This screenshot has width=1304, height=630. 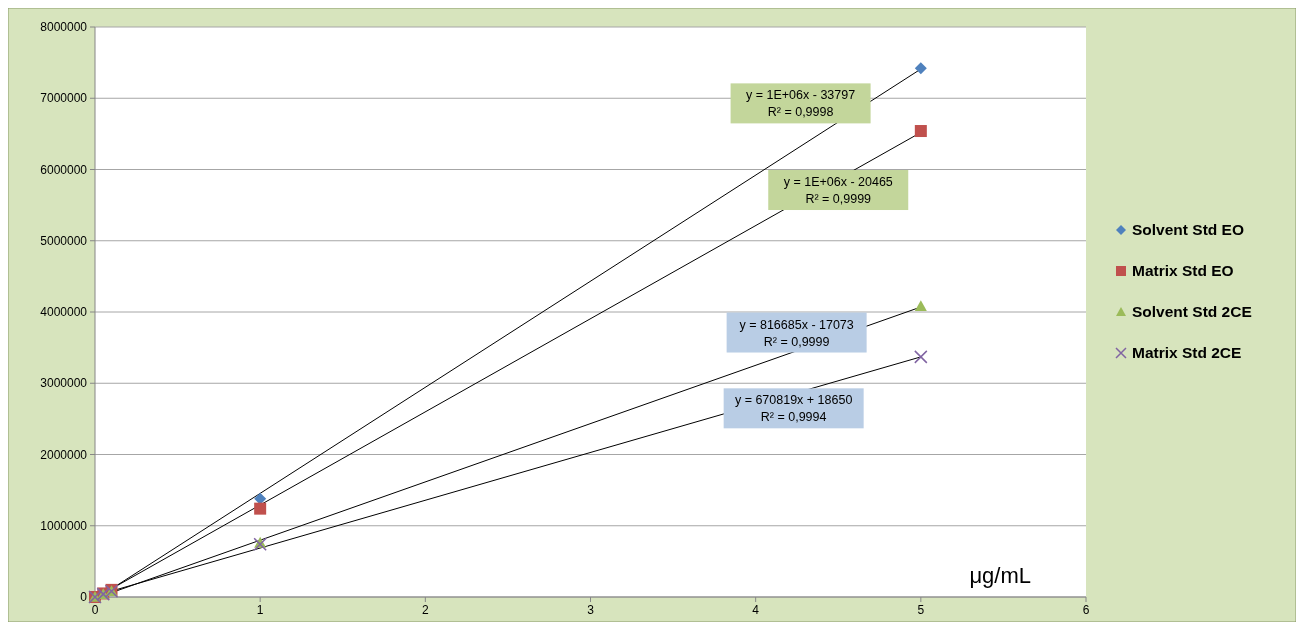 I want to click on x-tick-label: 6, so click(x=1086, y=610).